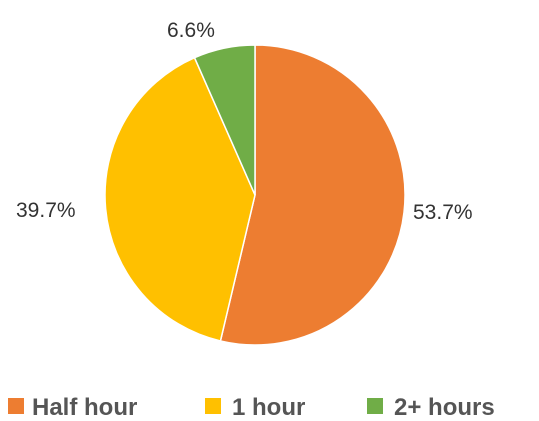 The width and height of the screenshot is (539, 421). What do you see at coordinates (444, 407) in the screenshot?
I see `legend-label-2-plus-hours: 2+ hours` at bounding box center [444, 407].